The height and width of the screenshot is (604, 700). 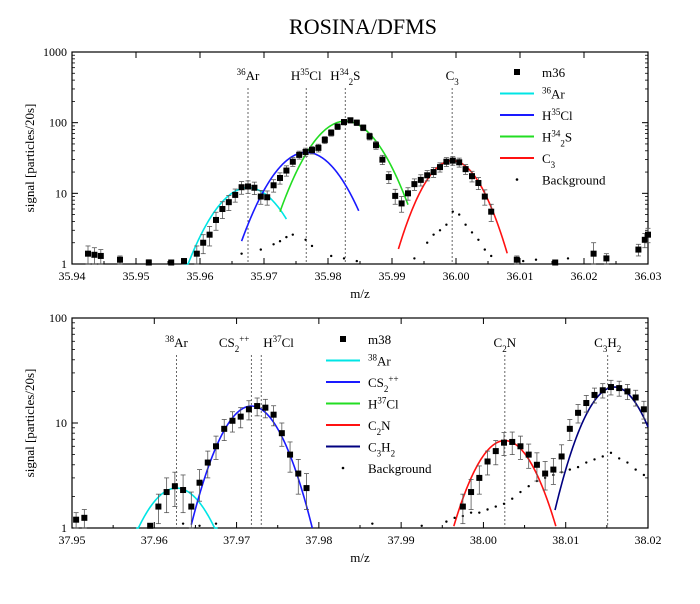 I want to click on x-tick-label: 36.03, so click(x=648, y=276).